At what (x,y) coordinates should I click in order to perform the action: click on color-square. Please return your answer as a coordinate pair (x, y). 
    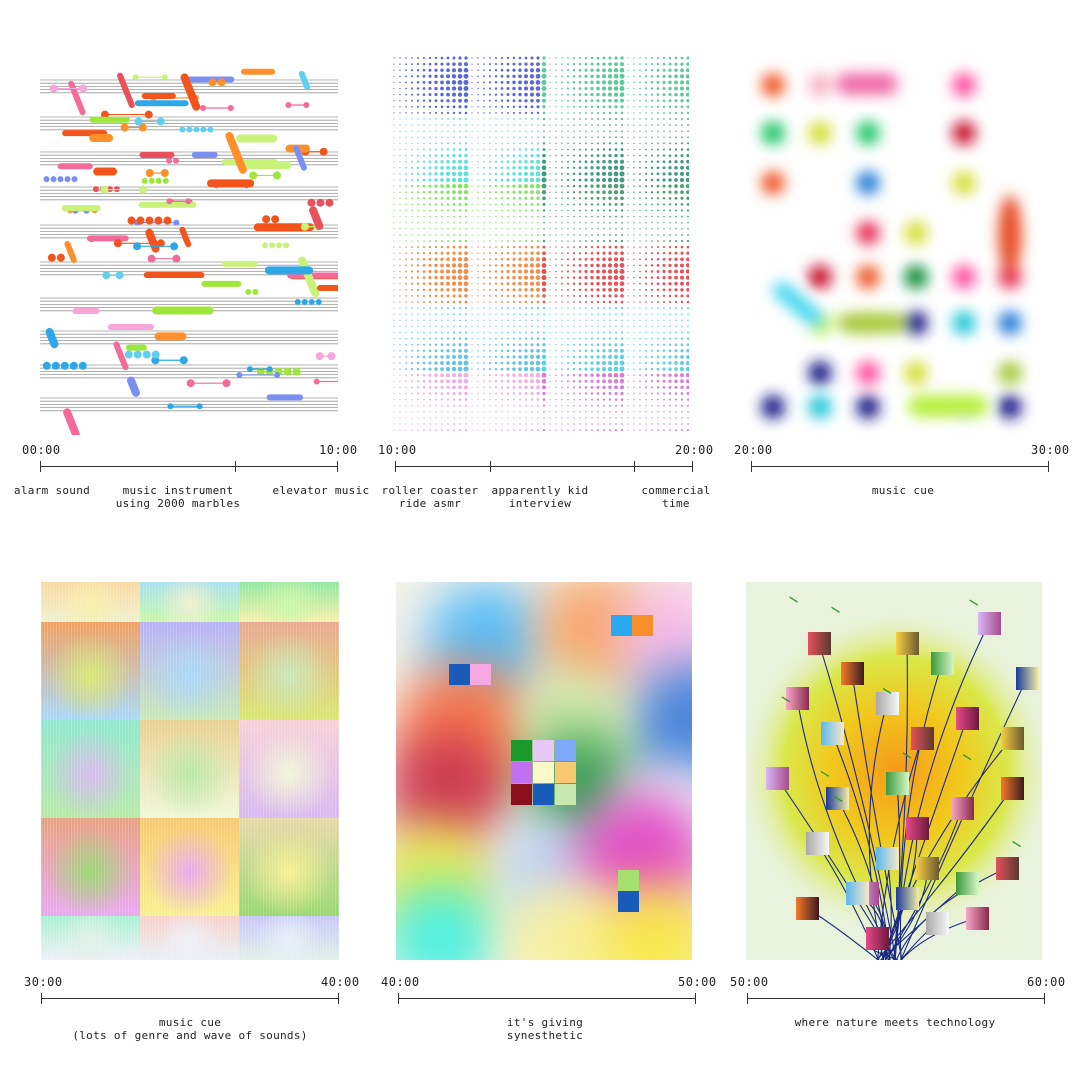
    Looking at the image, I should click on (565, 750).